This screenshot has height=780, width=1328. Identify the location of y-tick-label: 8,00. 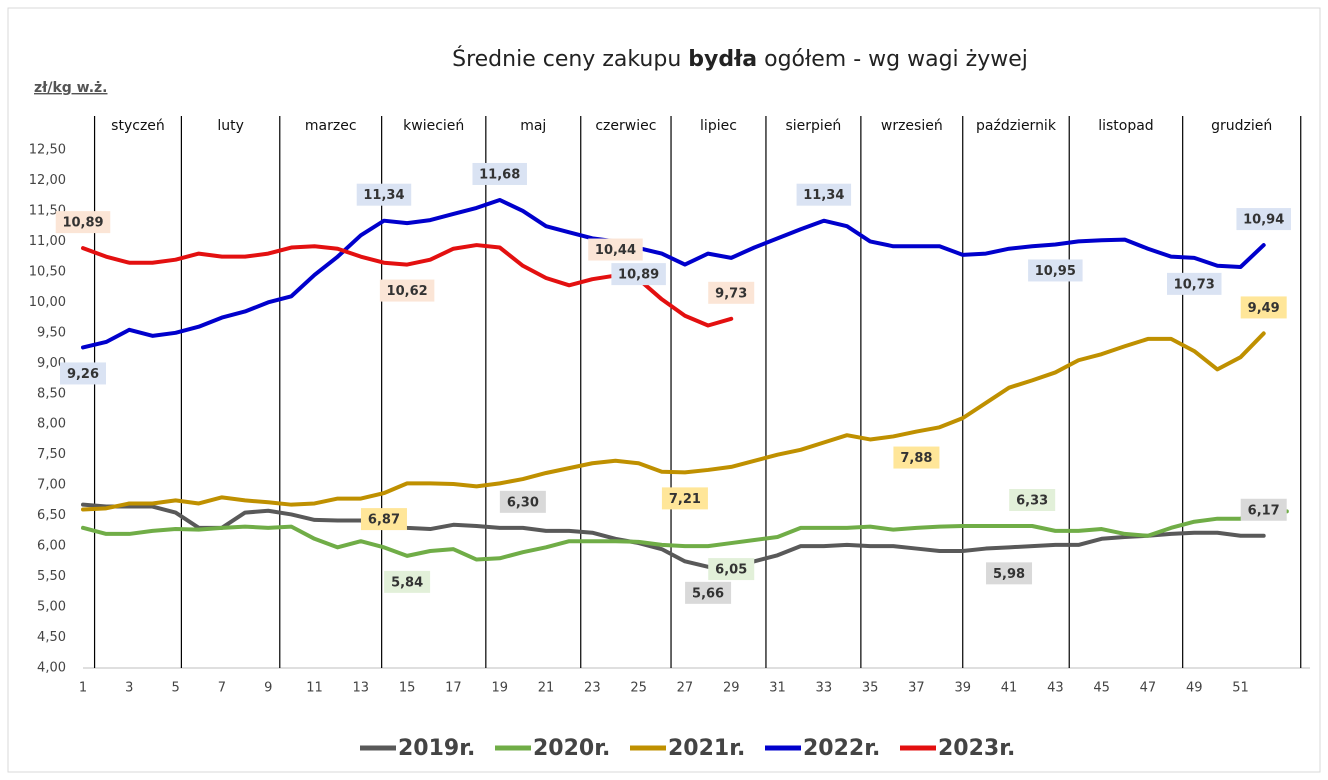
(51, 424).